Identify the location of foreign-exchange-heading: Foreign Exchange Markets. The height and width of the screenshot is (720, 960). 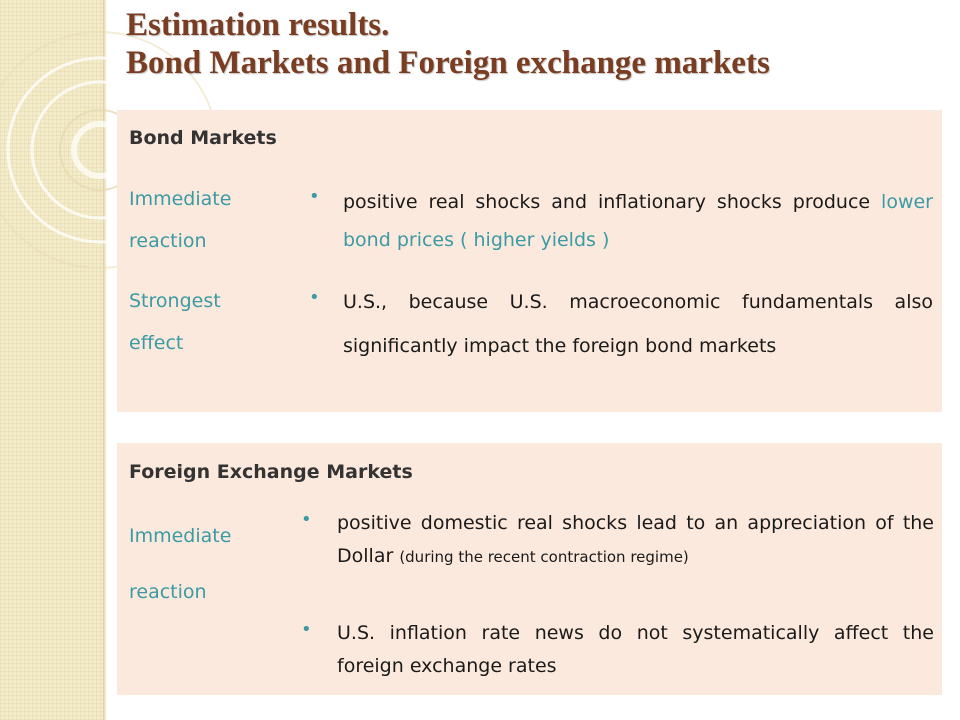
(271, 472).